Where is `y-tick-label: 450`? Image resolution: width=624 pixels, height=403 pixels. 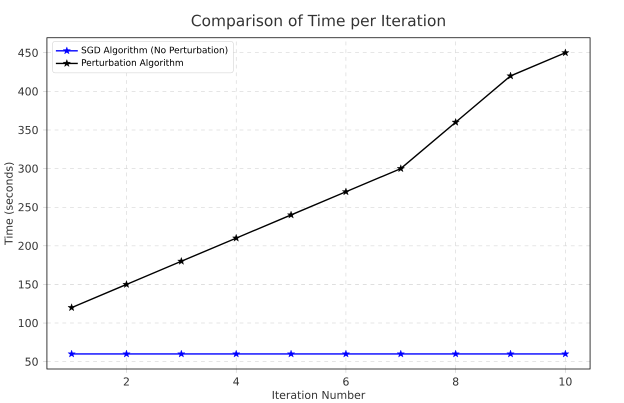
y-tick-label: 450 is located at coordinates (28, 52).